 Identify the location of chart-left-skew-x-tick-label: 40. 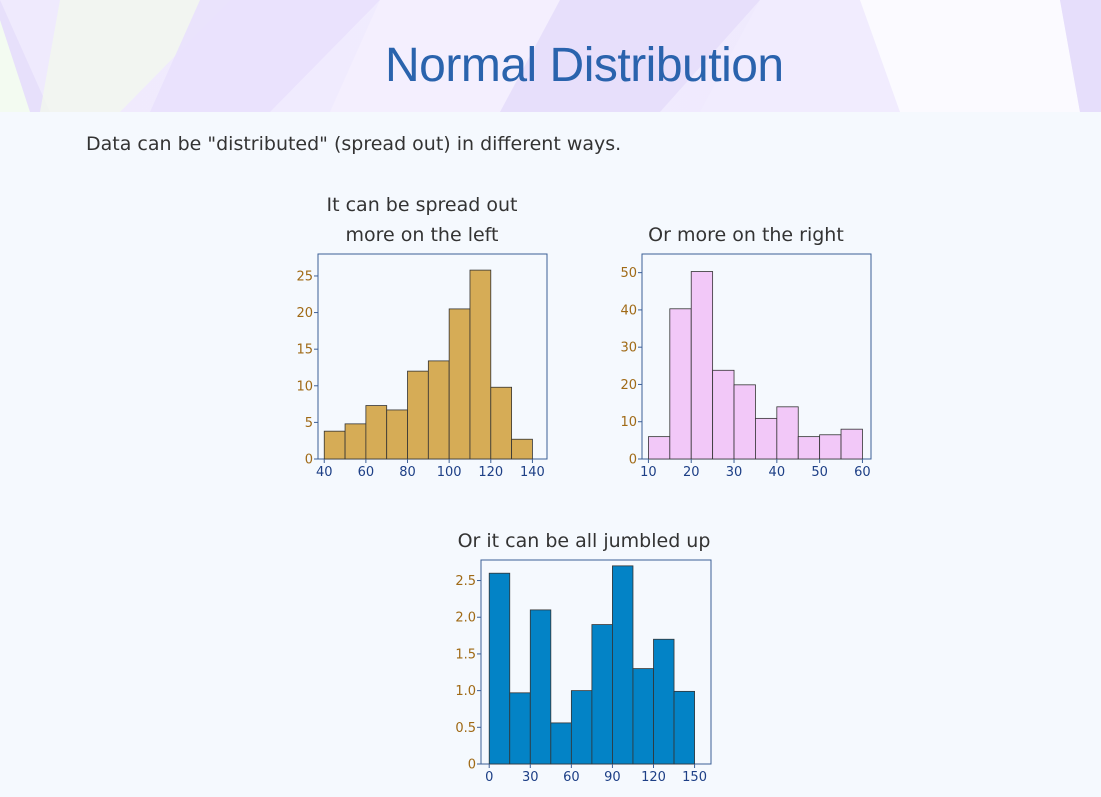
(324, 472).